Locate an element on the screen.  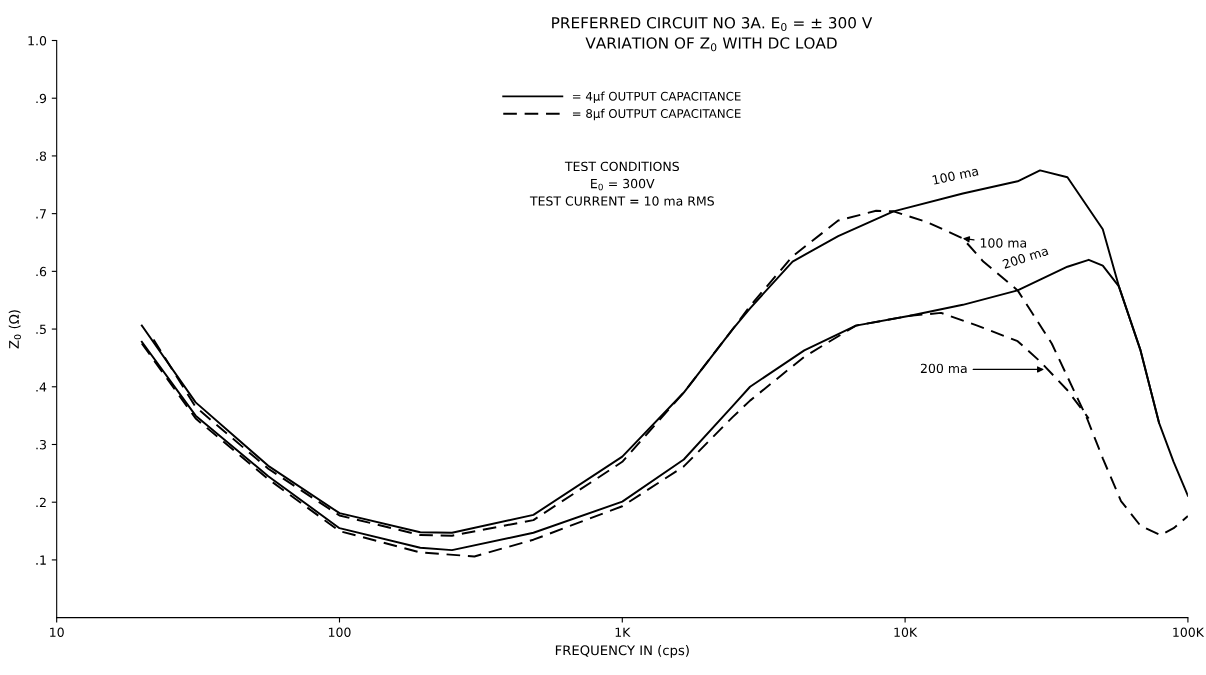
x-tick-label: 1K is located at coordinates (623, 632).